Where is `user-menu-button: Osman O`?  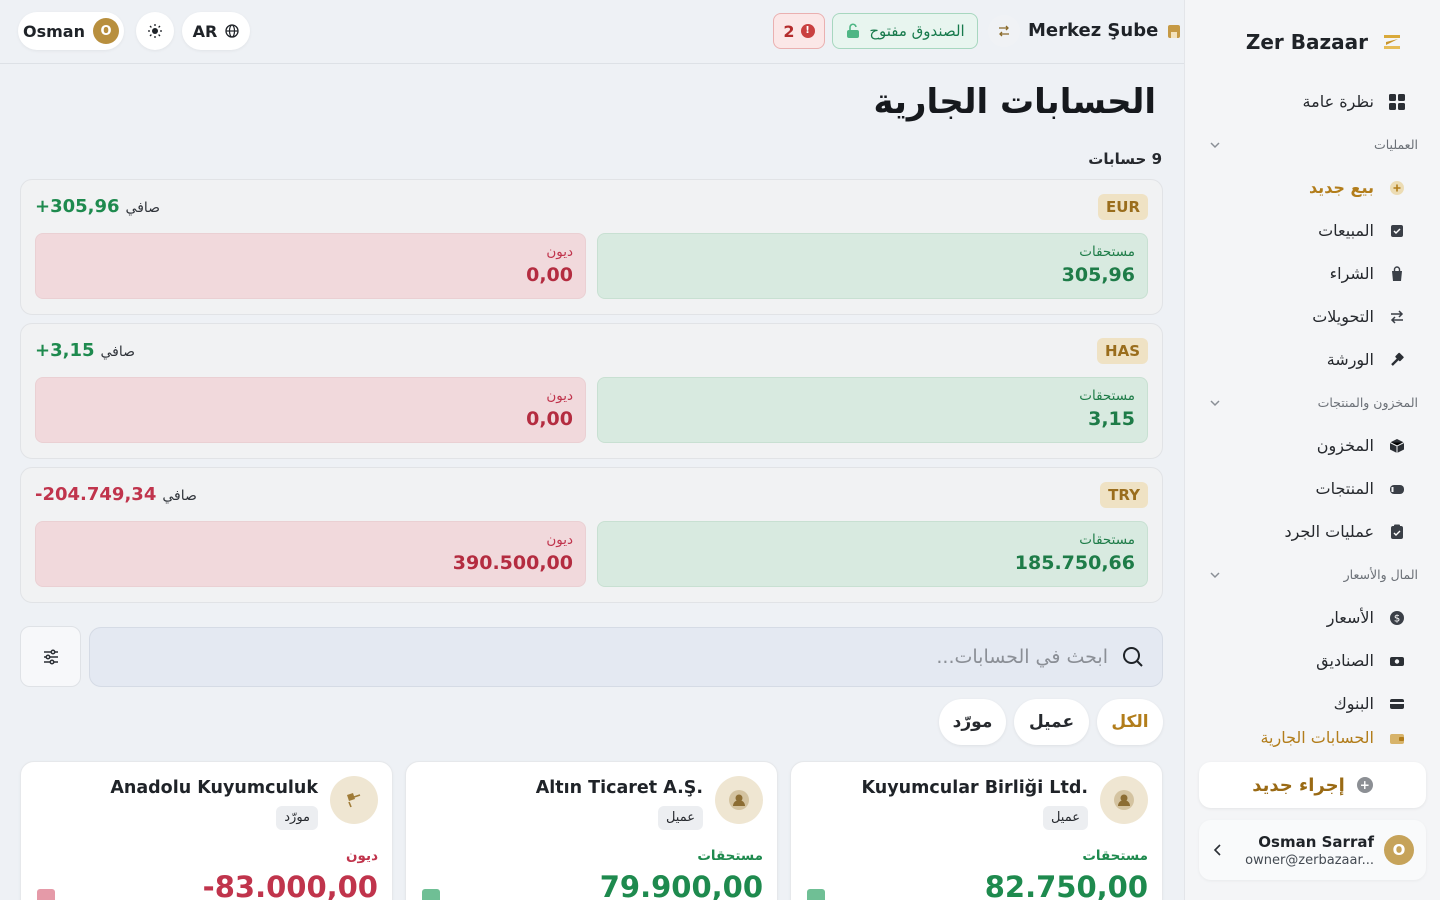 user-menu-button: Osman O is located at coordinates (71, 31).